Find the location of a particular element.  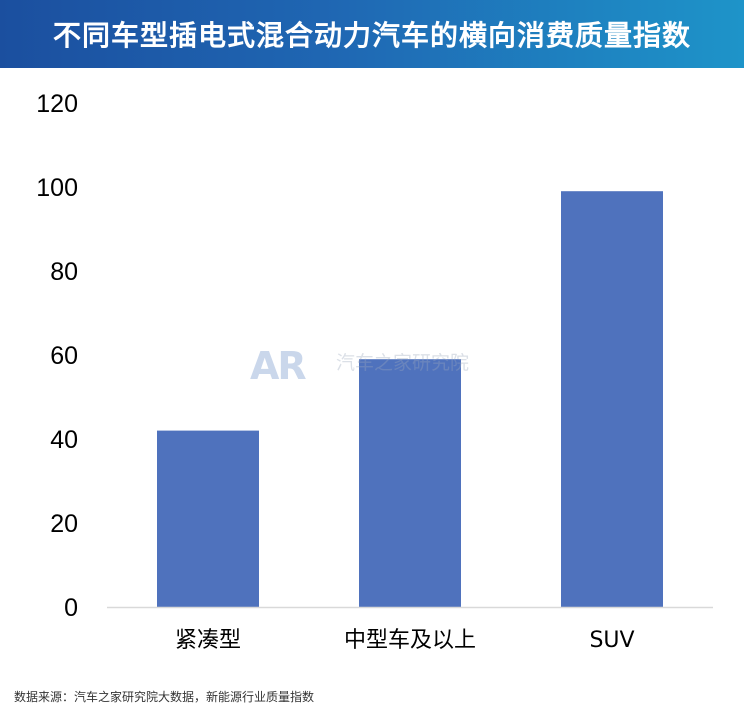

y-tick-label: 80 is located at coordinates (64, 272).